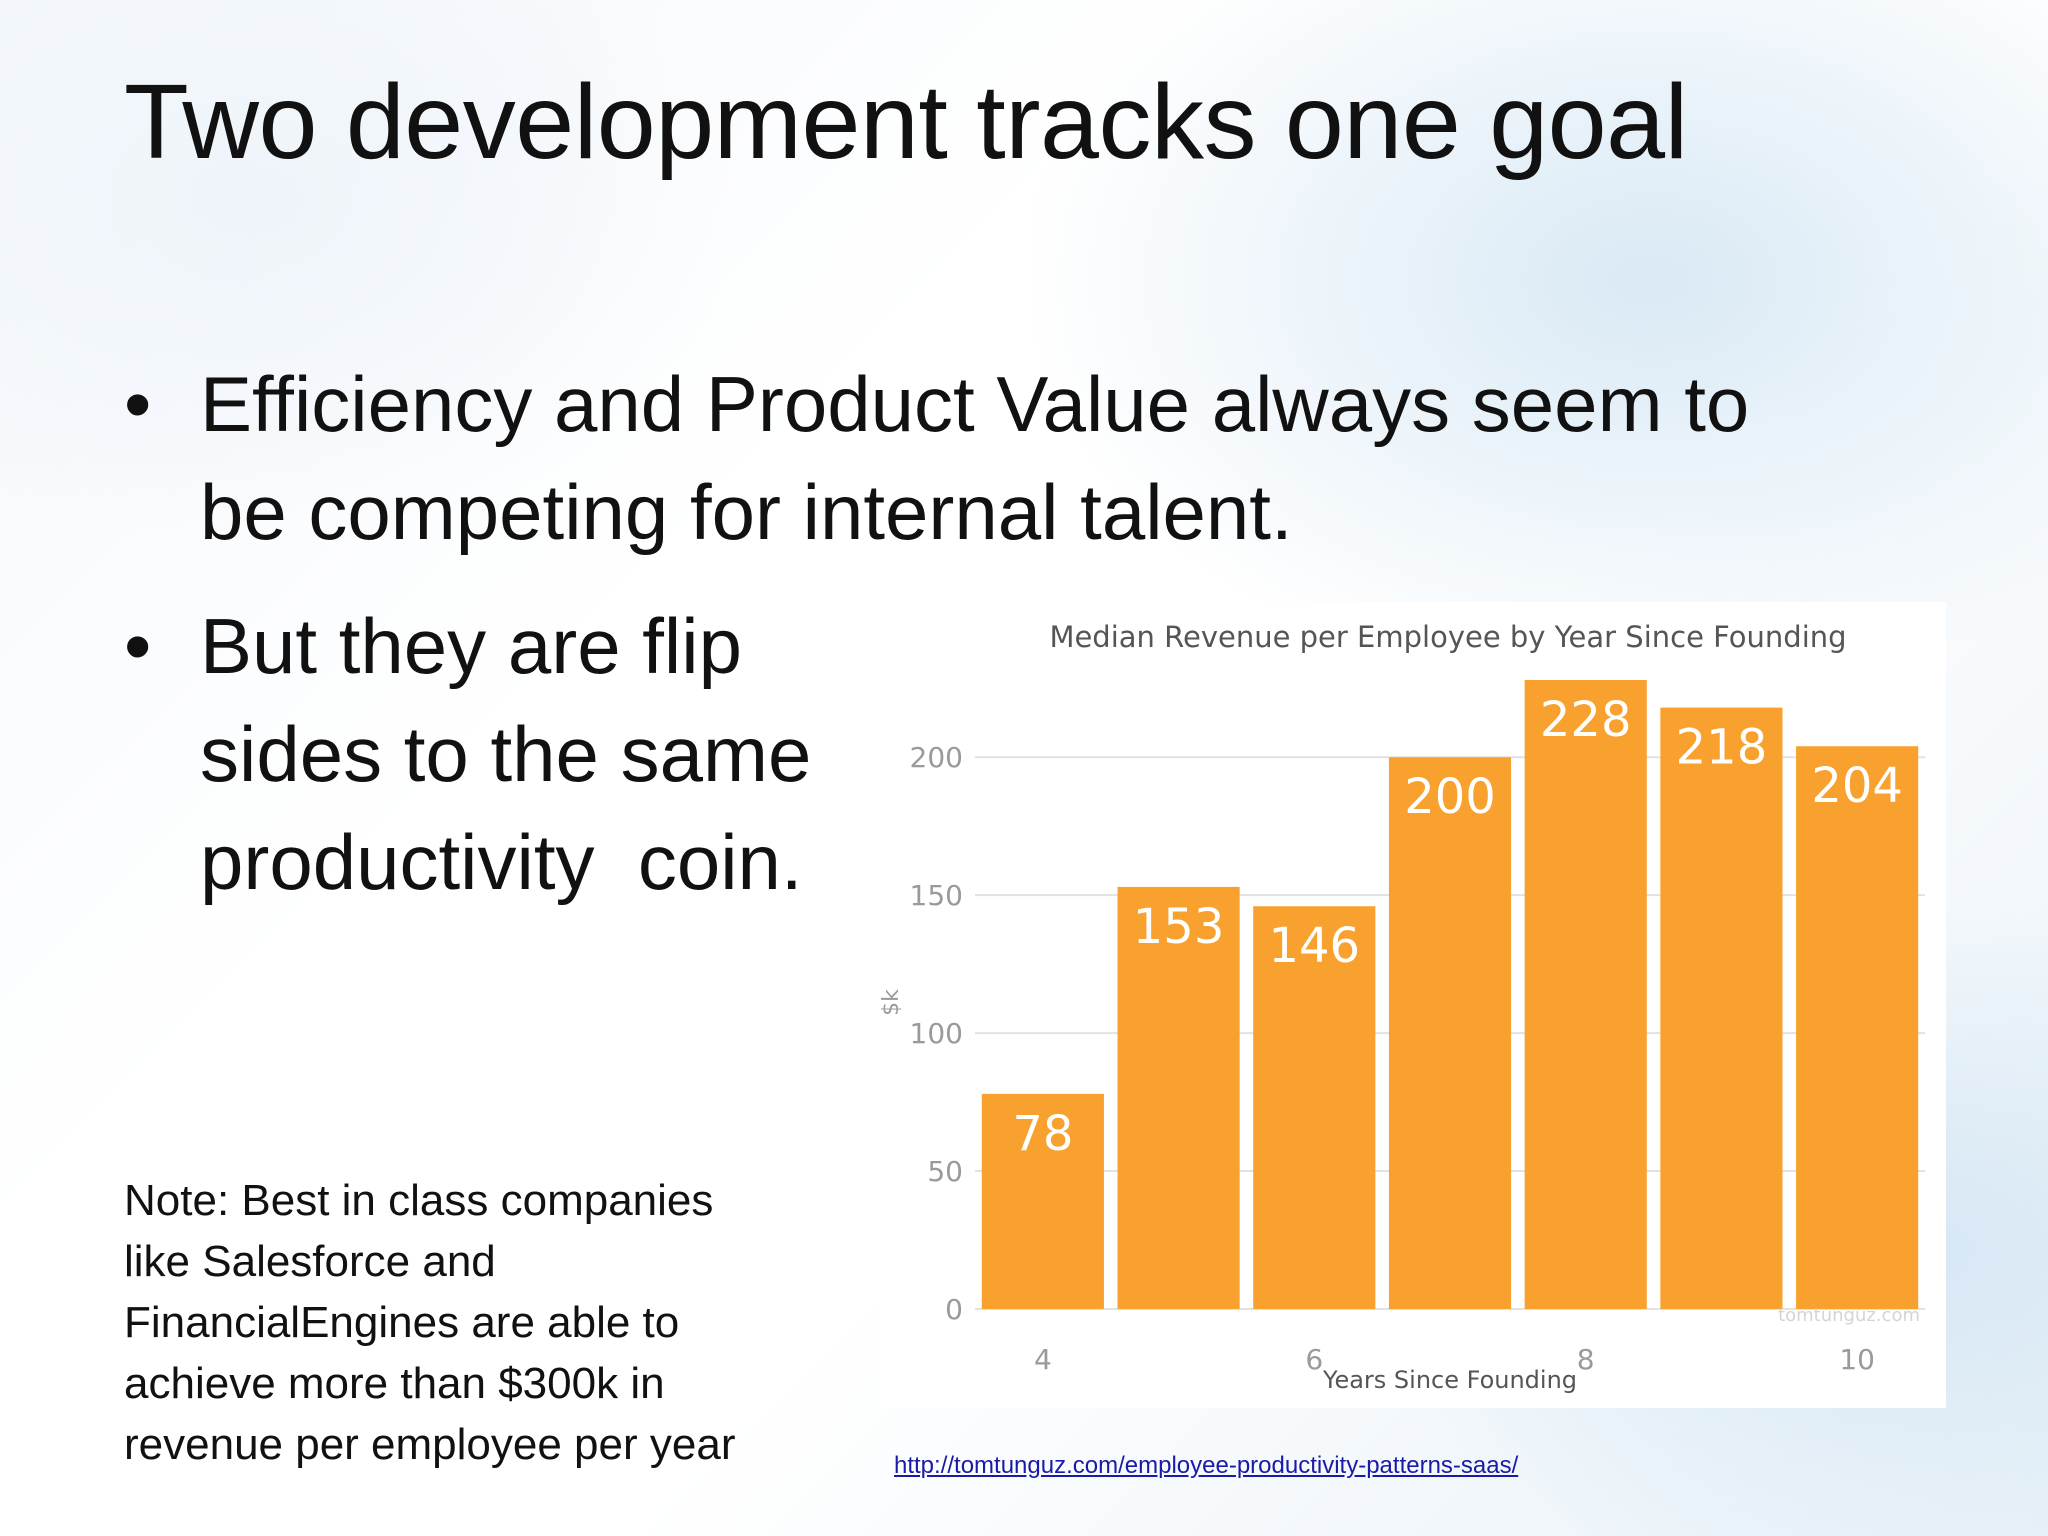  What do you see at coordinates (936, 757) in the screenshot?
I see `y-tick-label: 200` at bounding box center [936, 757].